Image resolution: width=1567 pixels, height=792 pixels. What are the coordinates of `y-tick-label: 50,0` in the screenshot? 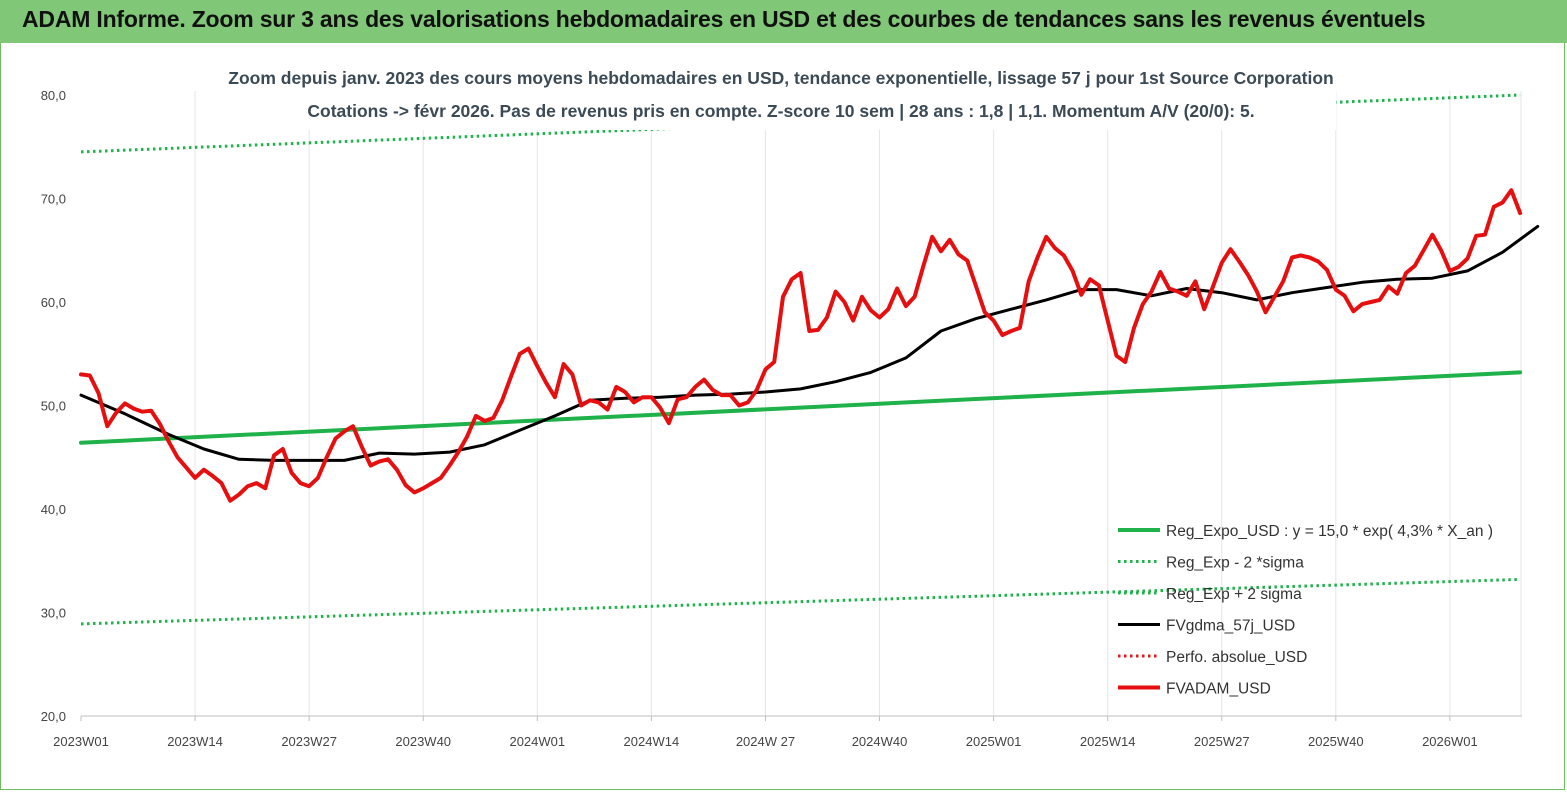 It's located at (53, 406).